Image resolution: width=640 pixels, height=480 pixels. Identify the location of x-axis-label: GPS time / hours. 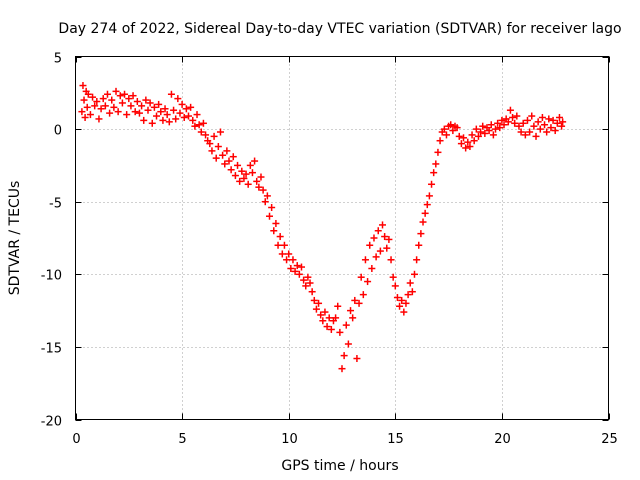
(339, 466).